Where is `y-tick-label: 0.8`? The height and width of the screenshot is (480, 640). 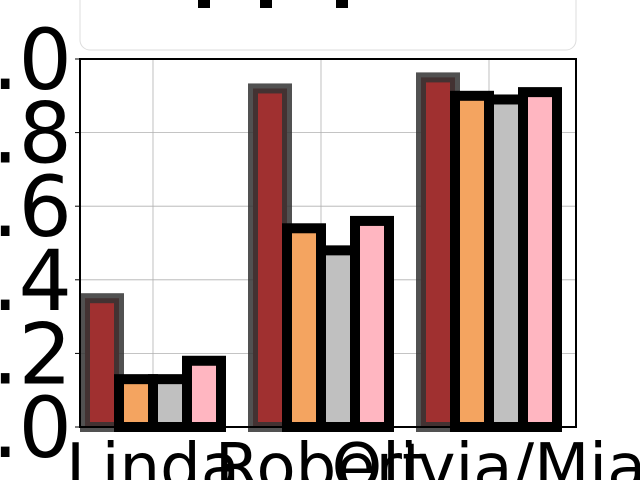 y-tick-label: 0.8 is located at coordinates (36, 134).